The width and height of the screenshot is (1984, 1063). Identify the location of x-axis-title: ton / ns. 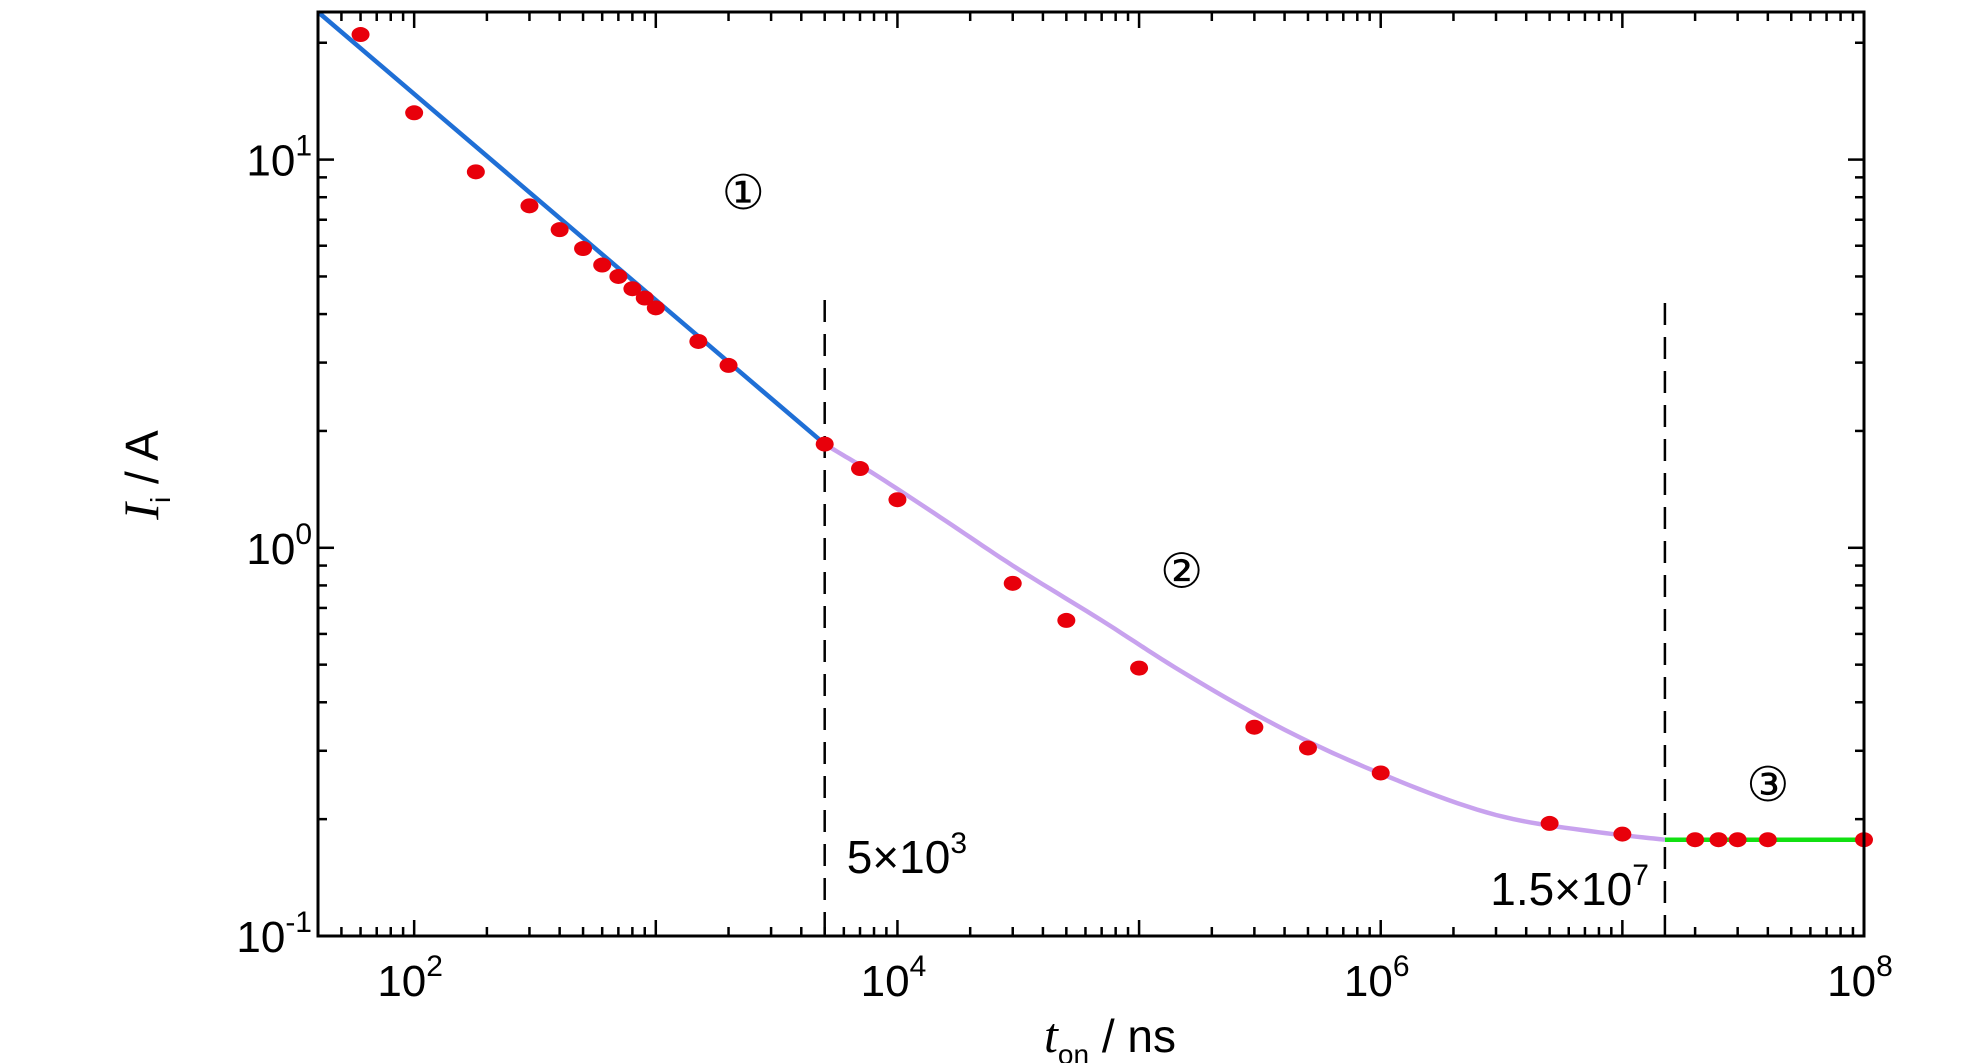
(1110, 1035).